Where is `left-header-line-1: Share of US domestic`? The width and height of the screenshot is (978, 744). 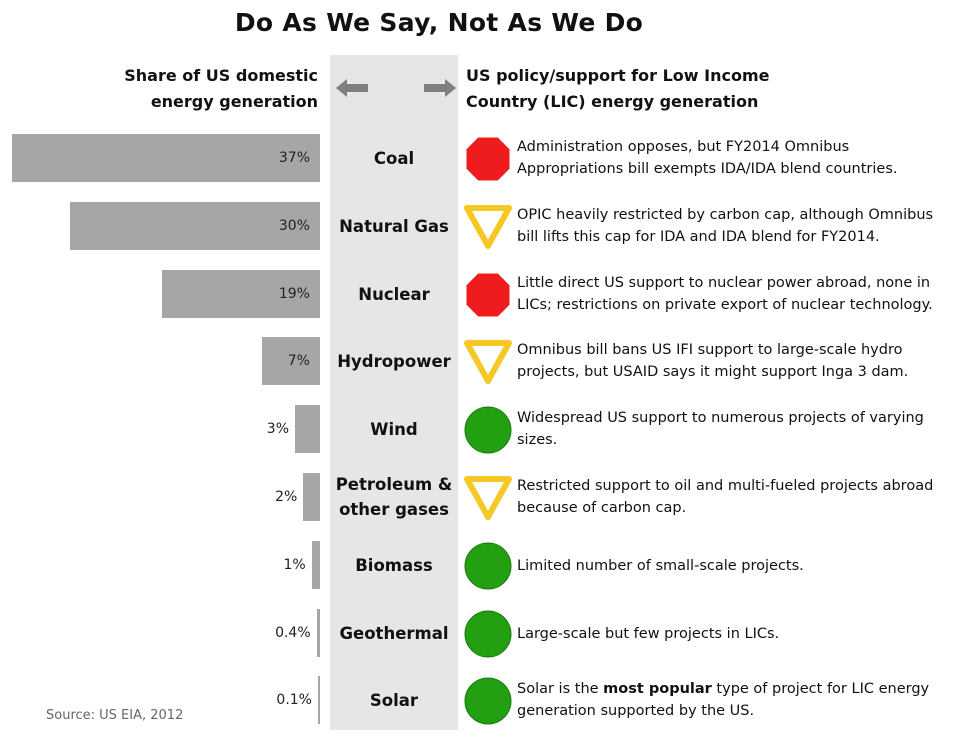
left-header-line-1: Share of US domestic is located at coordinates (221, 75).